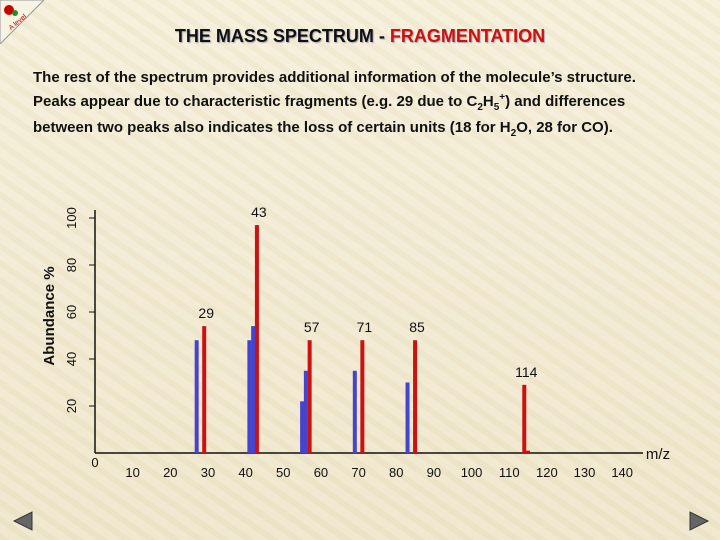 This screenshot has width=720, height=540. I want to click on logo-dot-red, so click(9, 10).